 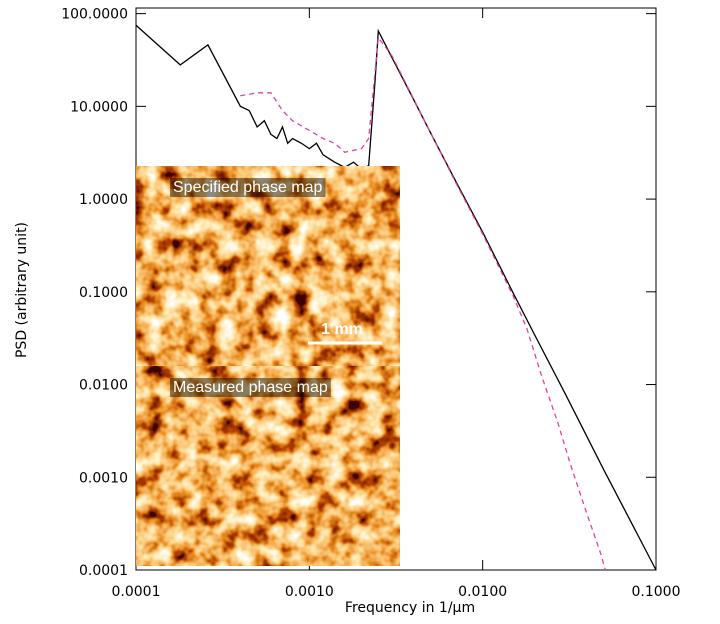 What do you see at coordinates (94, 15) in the screenshot?
I see `y-tick-label: 100.0000` at bounding box center [94, 15].